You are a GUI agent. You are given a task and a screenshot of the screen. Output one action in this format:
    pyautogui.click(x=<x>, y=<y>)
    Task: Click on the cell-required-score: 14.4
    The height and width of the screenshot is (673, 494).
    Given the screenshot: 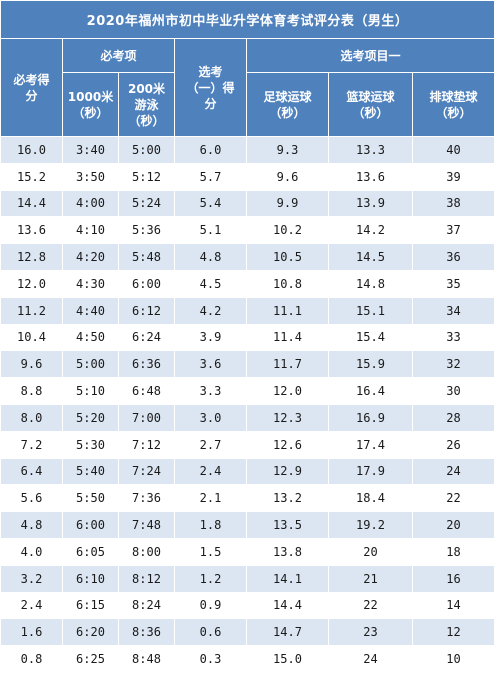 What is the action you would take?
    pyautogui.click(x=32, y=203)
    